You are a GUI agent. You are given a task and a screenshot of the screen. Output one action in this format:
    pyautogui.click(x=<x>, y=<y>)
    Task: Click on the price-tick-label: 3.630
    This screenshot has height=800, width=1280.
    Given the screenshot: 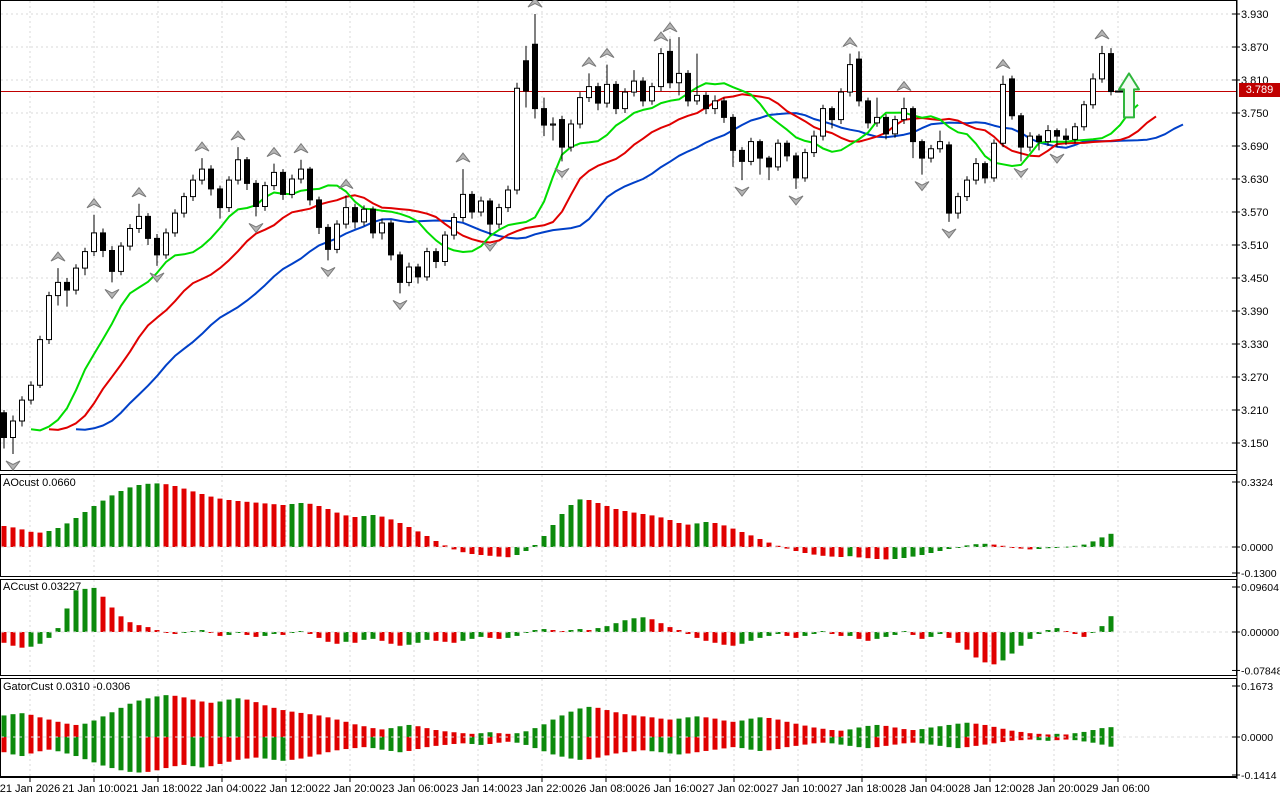 What is the action you would take?
    pyautogui.click(x=1255, y=180)
    